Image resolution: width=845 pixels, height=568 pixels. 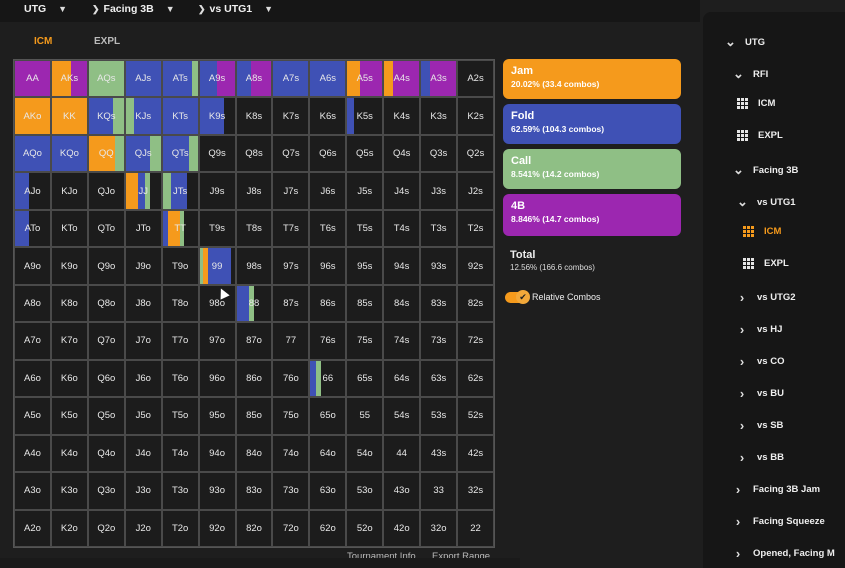 What do you see at coordinates (291, 79) in the screenshot?
I see `hand-cell: A7s` at bounding box center [291, 79].